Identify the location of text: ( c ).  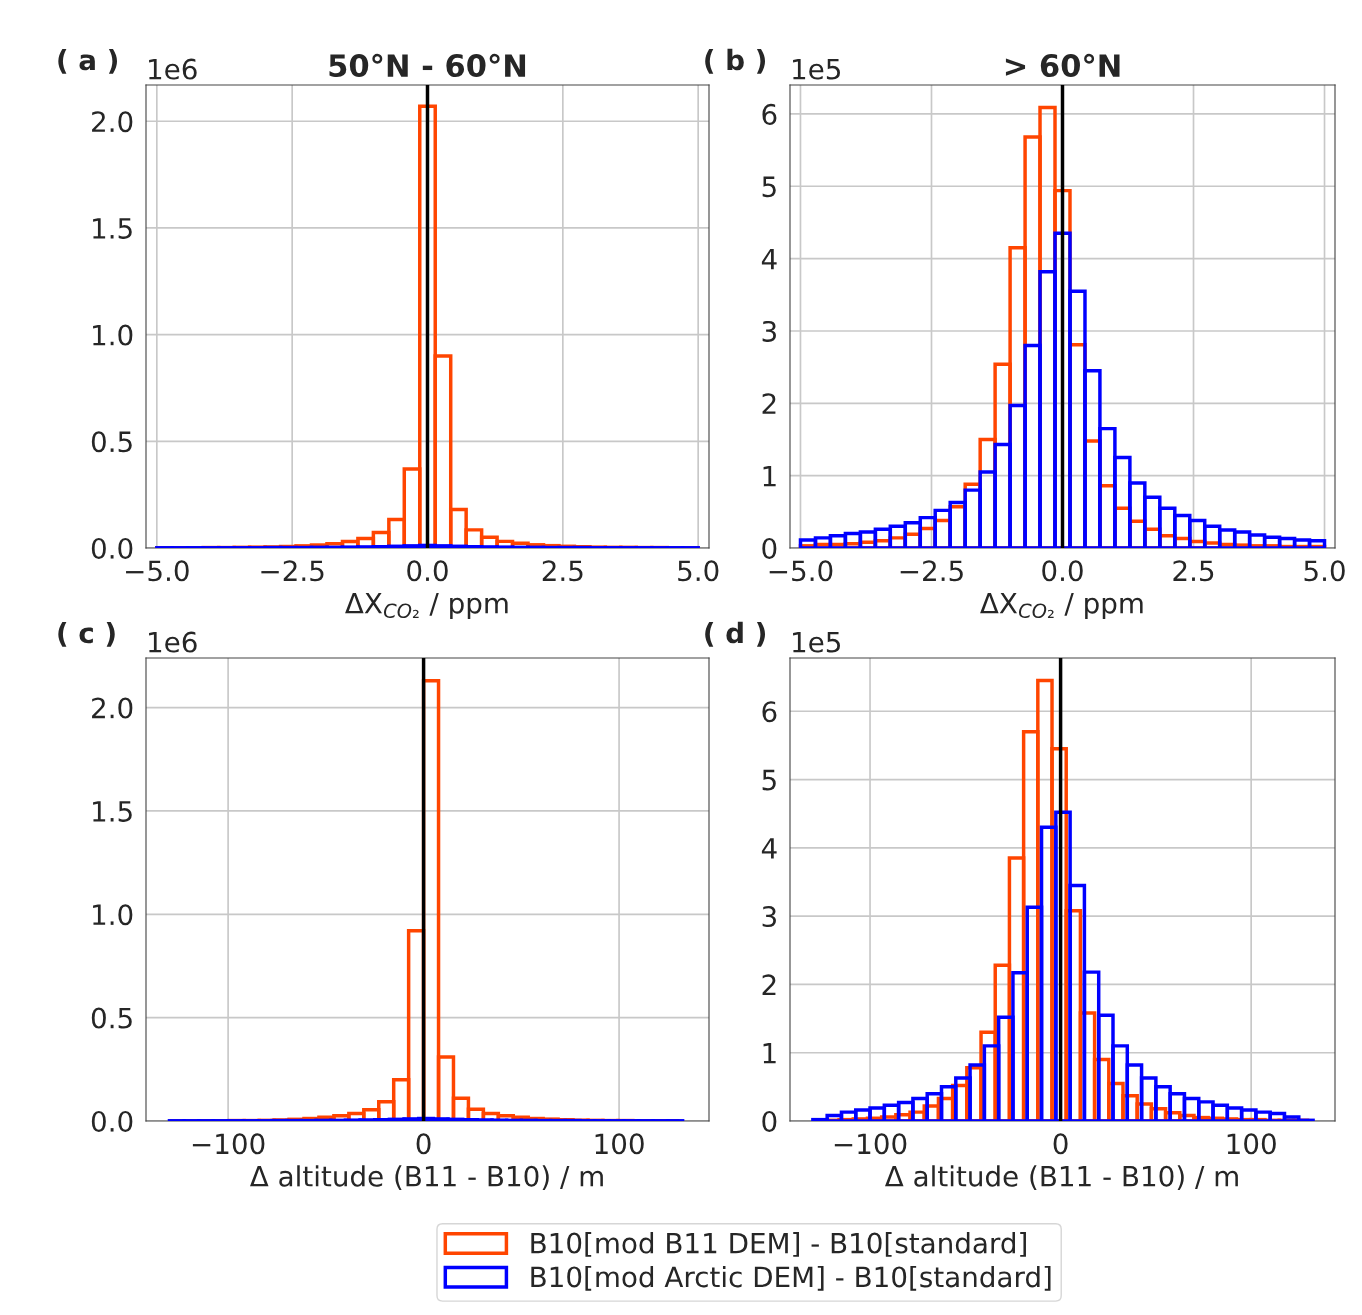
(86, 634).